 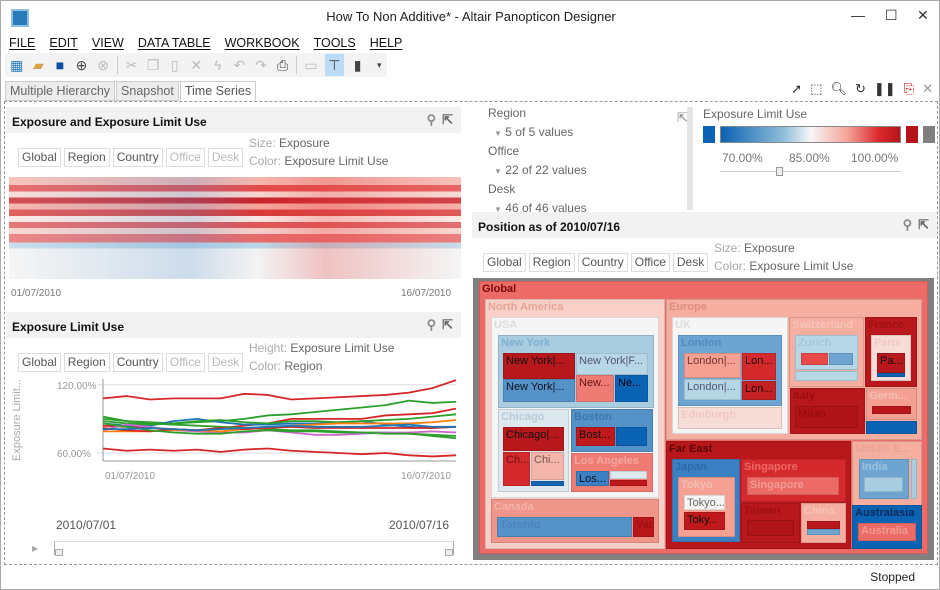 What do you see at coordinates (147, 91) in the screenshot?
I see `tab-snapshot: Snapshot` at bounding box center [147, 91].